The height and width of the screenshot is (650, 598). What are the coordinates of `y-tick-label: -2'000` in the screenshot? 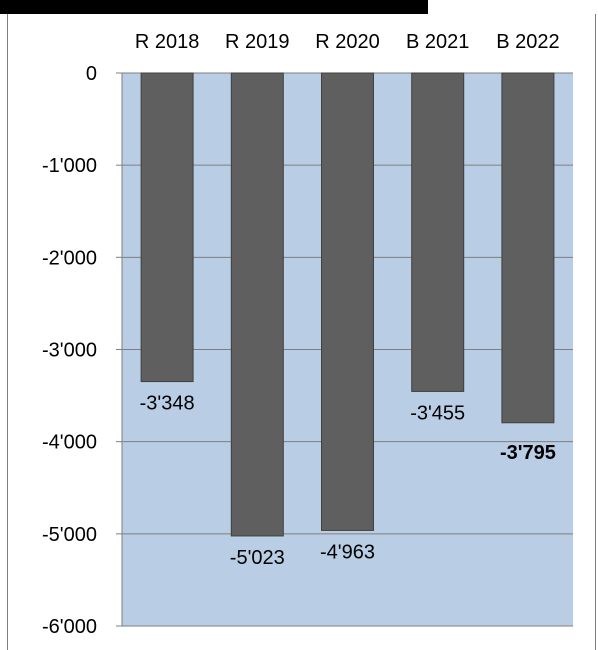 It's located at (69, 258).